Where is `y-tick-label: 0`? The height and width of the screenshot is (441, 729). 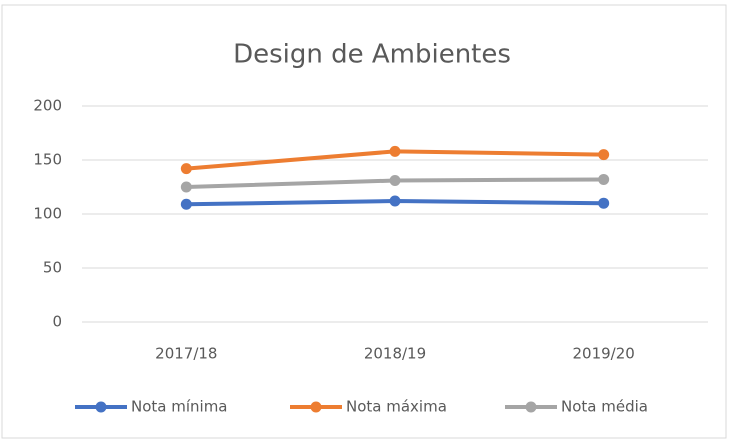
y-tick-label: 0 is located at coordinates (57, 322).